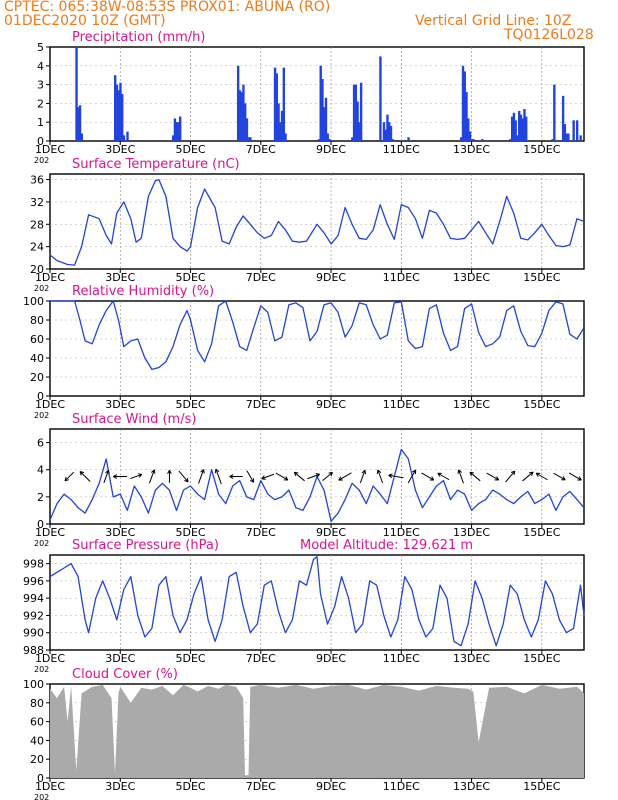 The height and width of the screenshot is (800, 618). I want to click on y-tick-label: 1, so click(40, 122).